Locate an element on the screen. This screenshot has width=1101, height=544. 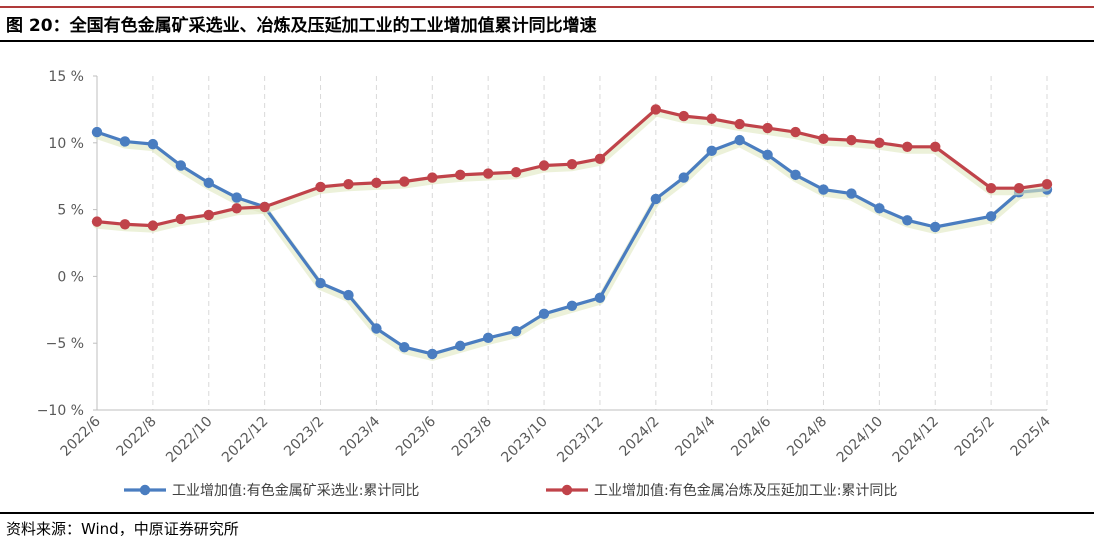
x-tick-label: 2025/4 is located at coordinates (1031, 436).